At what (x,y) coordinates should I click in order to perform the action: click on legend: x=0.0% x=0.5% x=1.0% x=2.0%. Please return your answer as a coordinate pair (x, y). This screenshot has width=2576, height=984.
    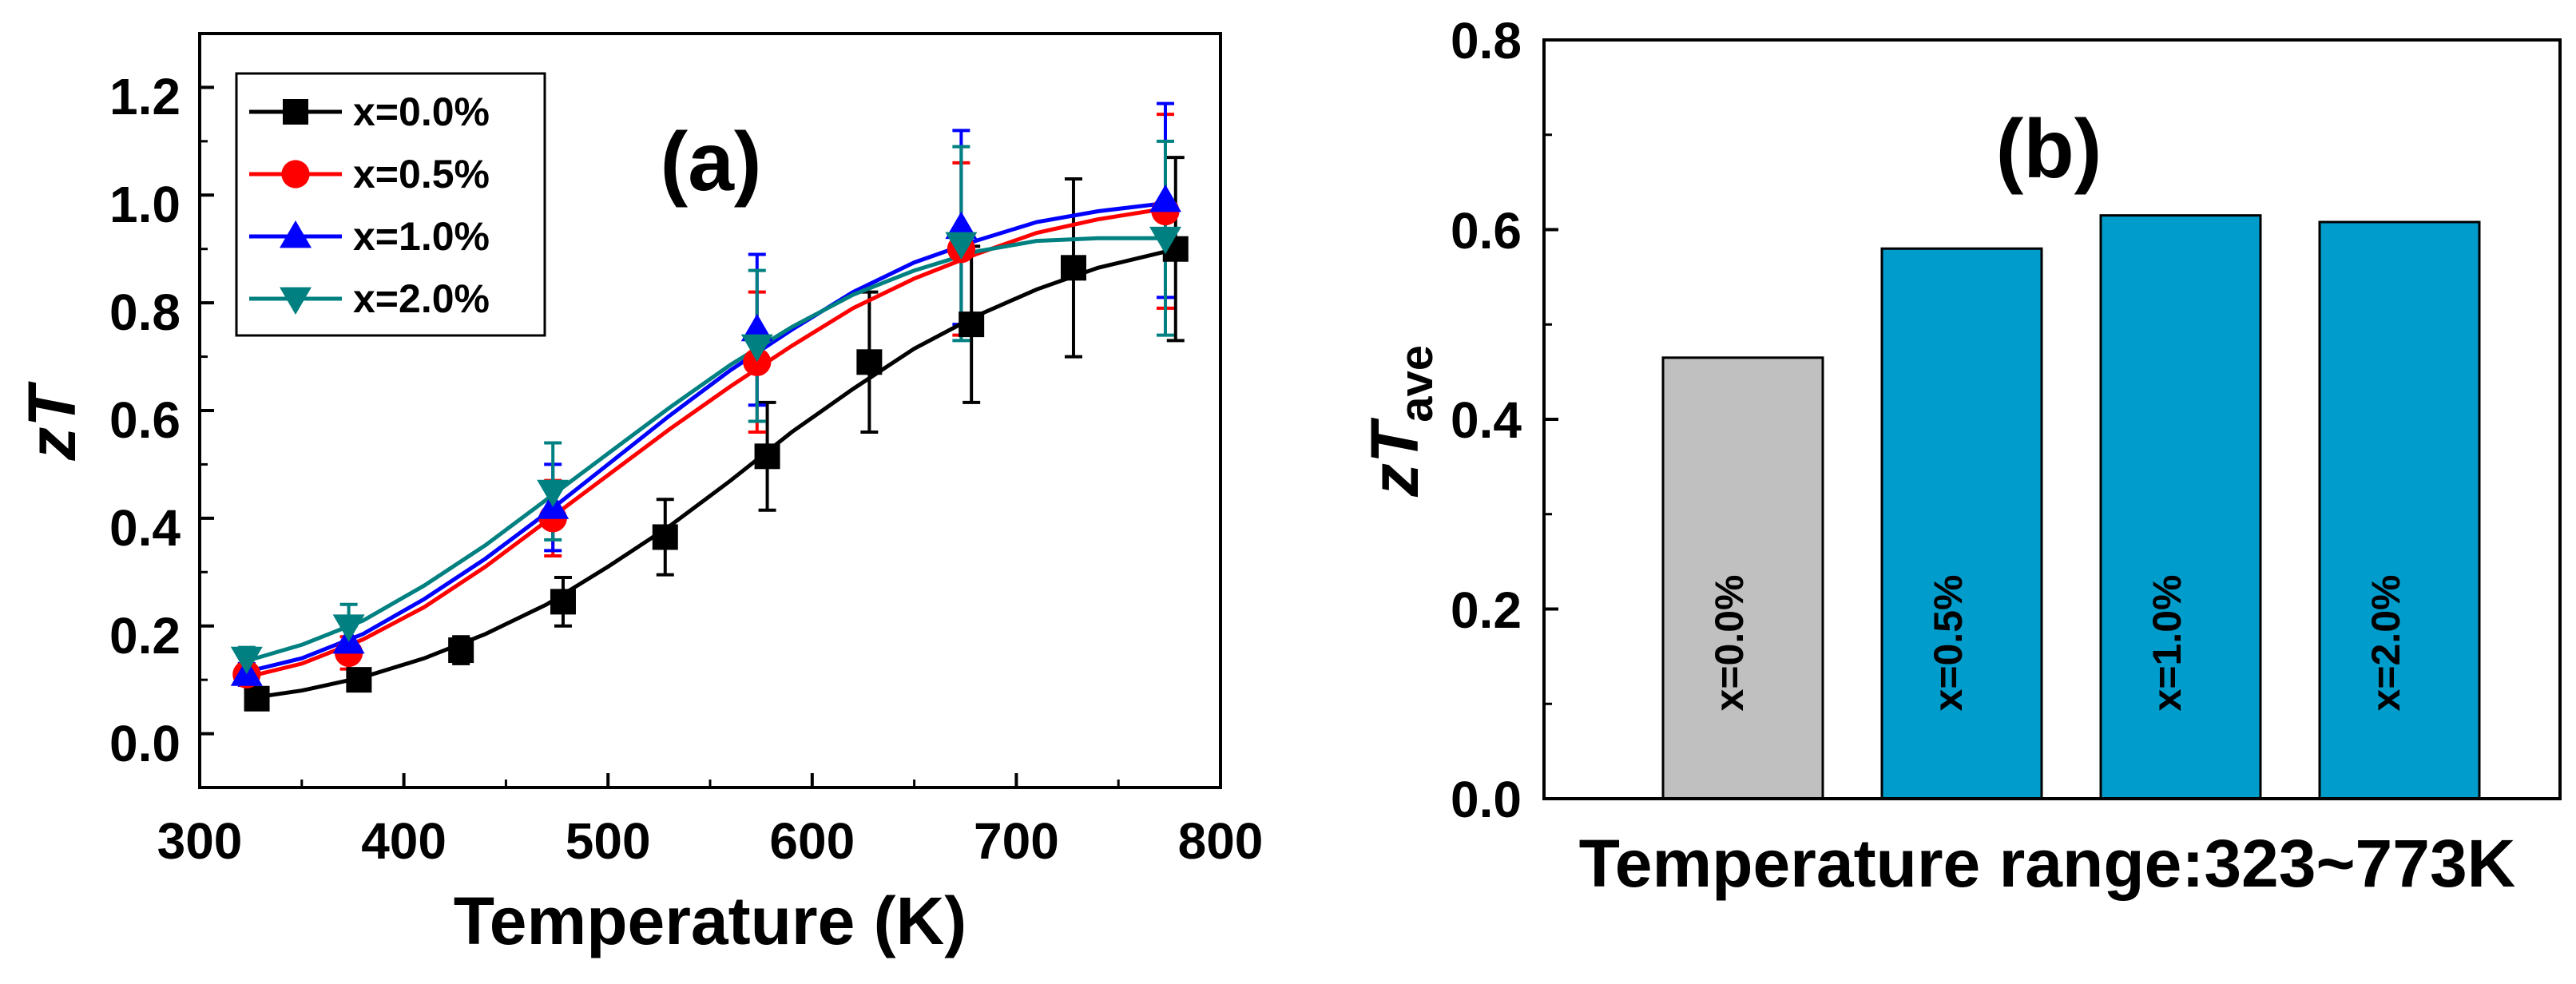
    Looking at the image, I should click on (390, 204).